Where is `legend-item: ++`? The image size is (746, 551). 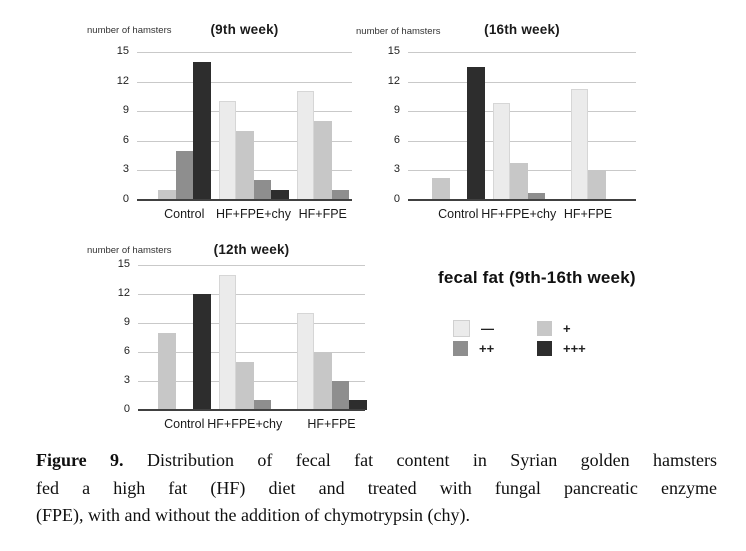
legend-item: ++ is located at coordinates (486, 348).